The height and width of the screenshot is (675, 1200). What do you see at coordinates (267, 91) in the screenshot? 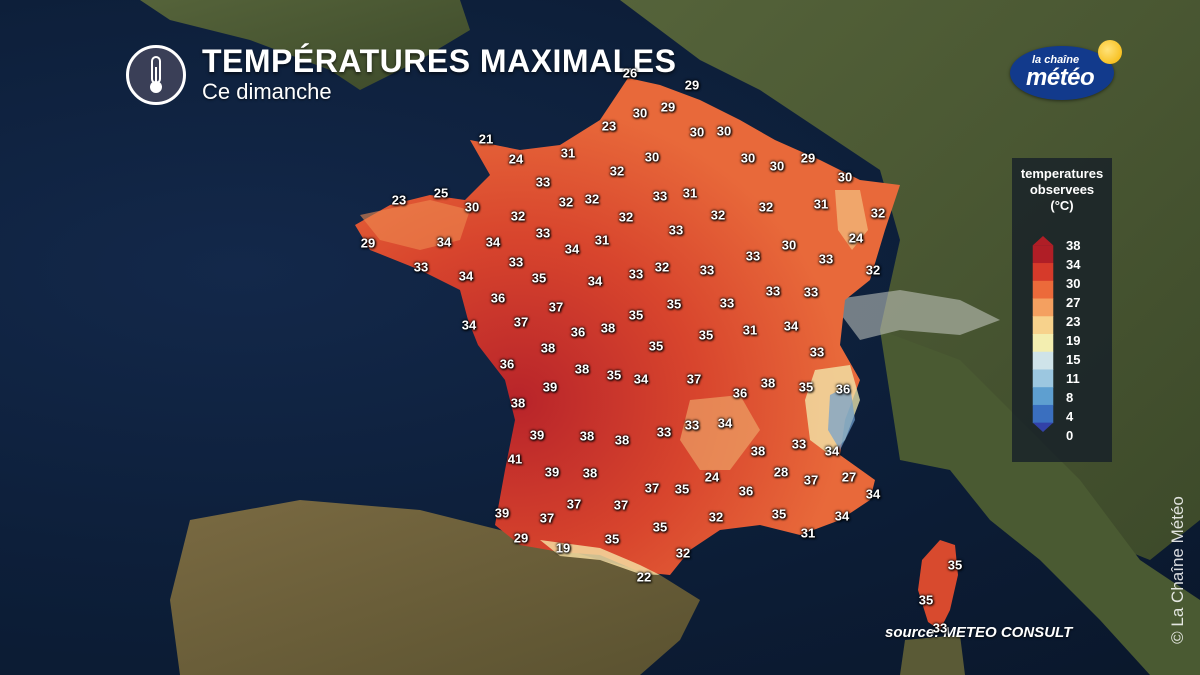
I see `page-subtitle: Ce dimanche` at bounding box center [267, 91].